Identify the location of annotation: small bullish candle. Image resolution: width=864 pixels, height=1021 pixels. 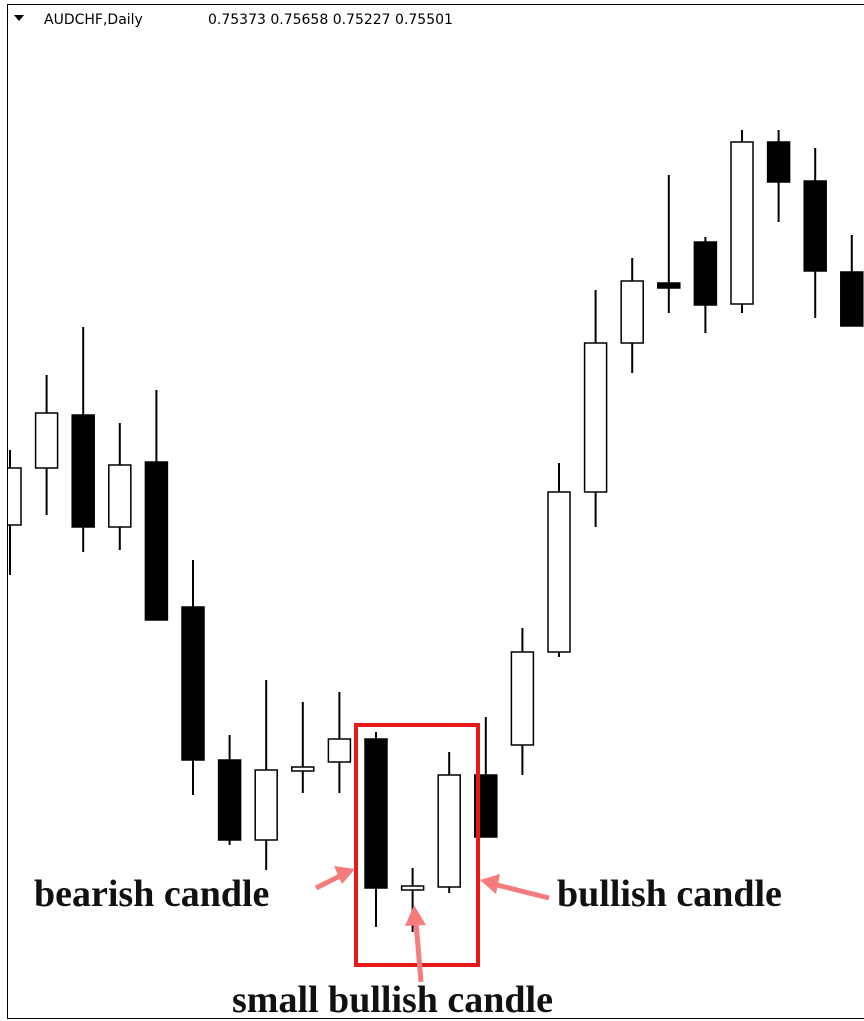
(392, 1000).